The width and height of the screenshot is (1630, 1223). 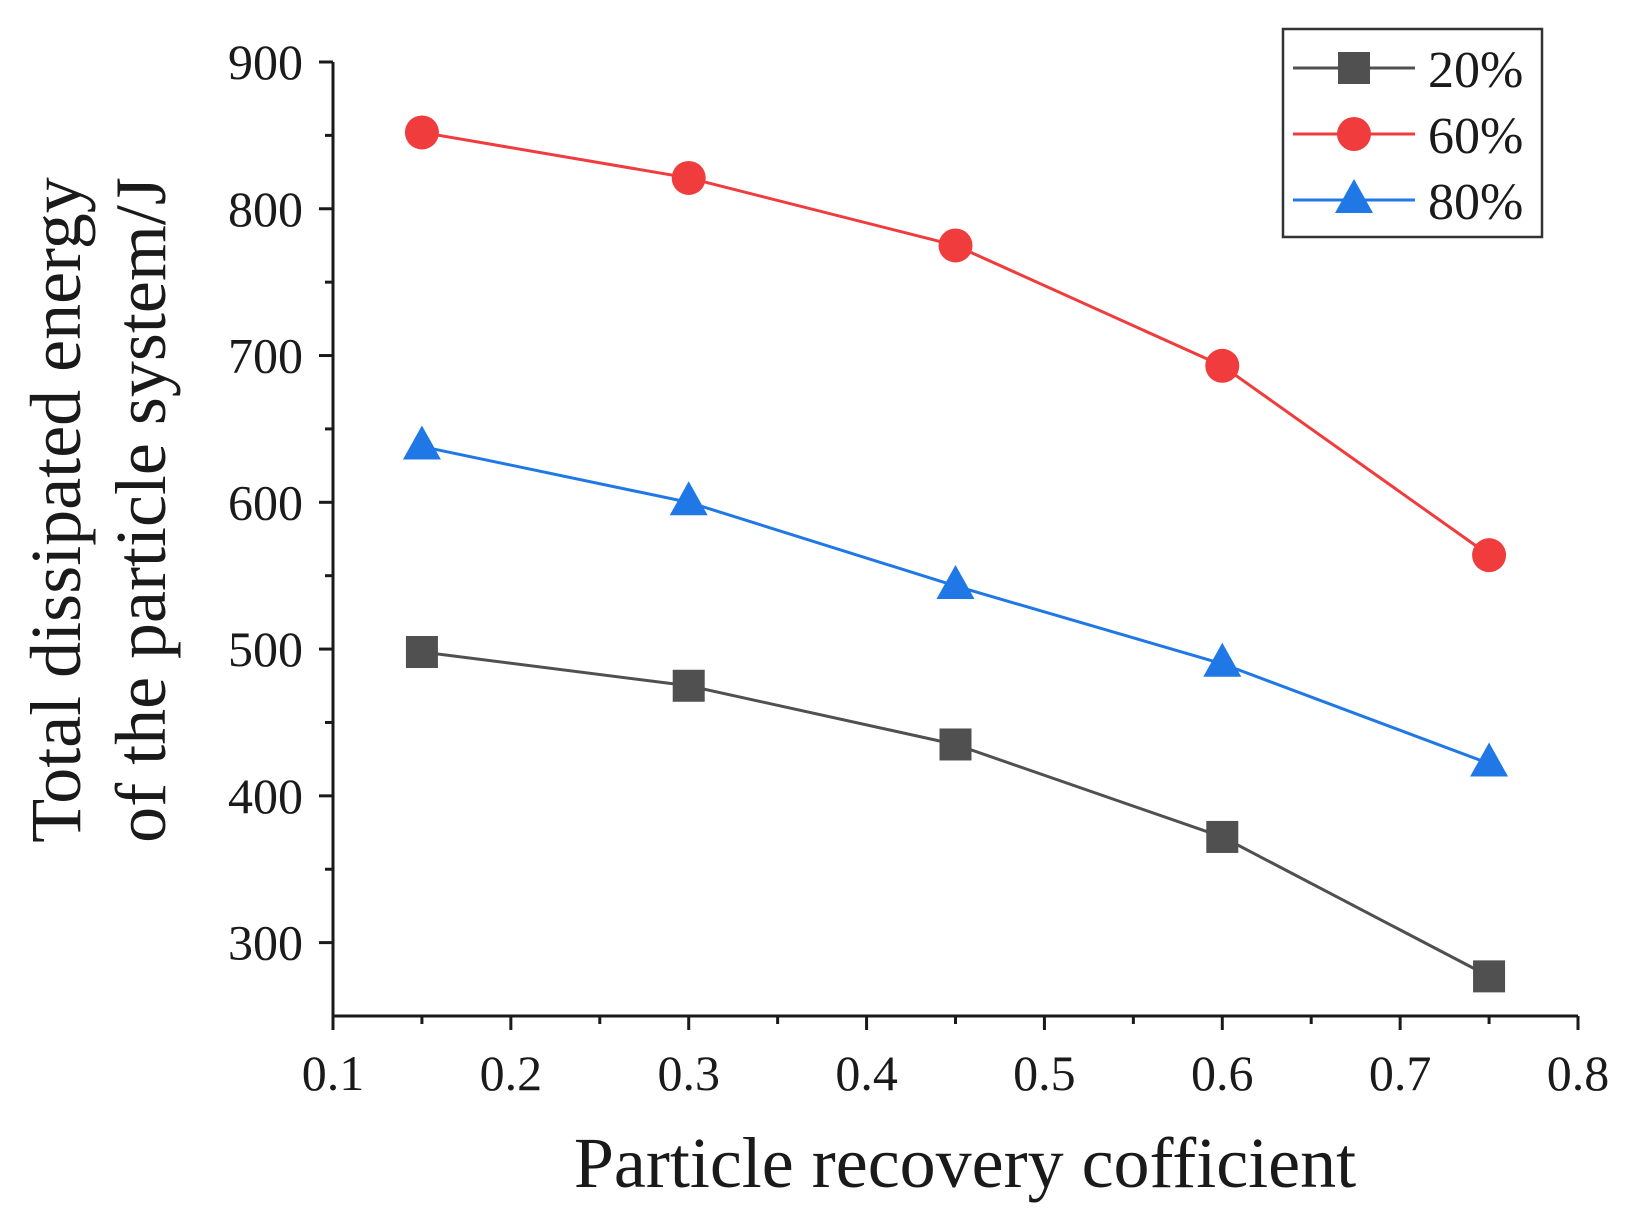 What do you see at coordinates (1408, 136) in the screenshot?
I see `legend-item-60pct: 60%` at bounding box center [1408, 136].